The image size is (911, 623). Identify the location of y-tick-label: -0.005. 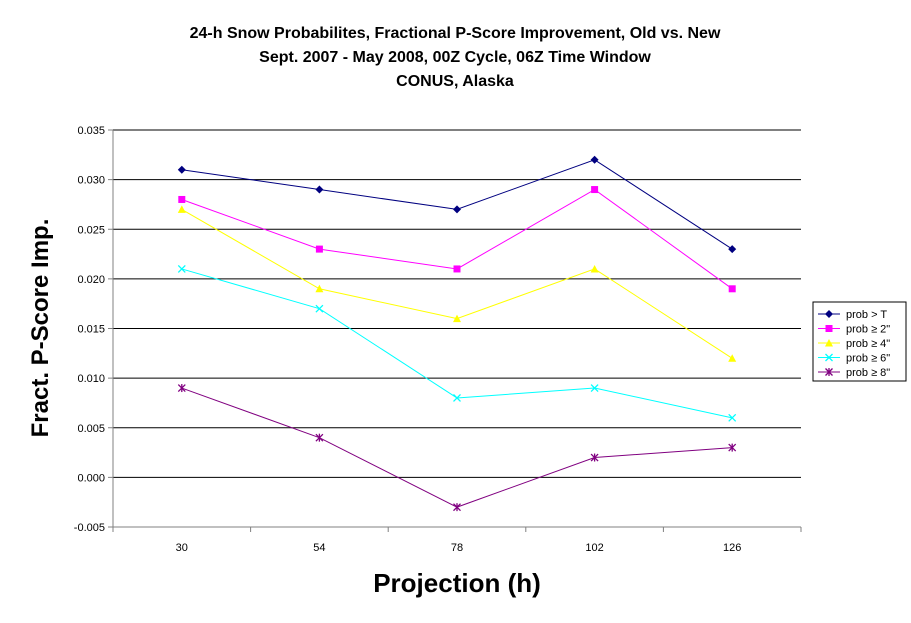
(89, 528).